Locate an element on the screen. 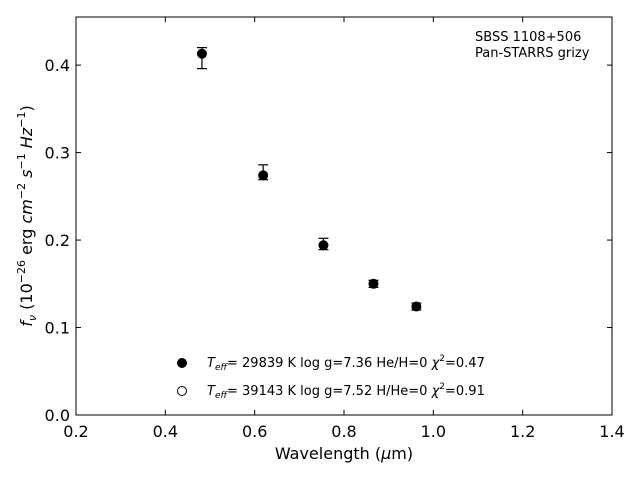 The height and width of the screenshot is (480, 640). y-title-cm-exp: −2 is located at coordinates (21, 191).